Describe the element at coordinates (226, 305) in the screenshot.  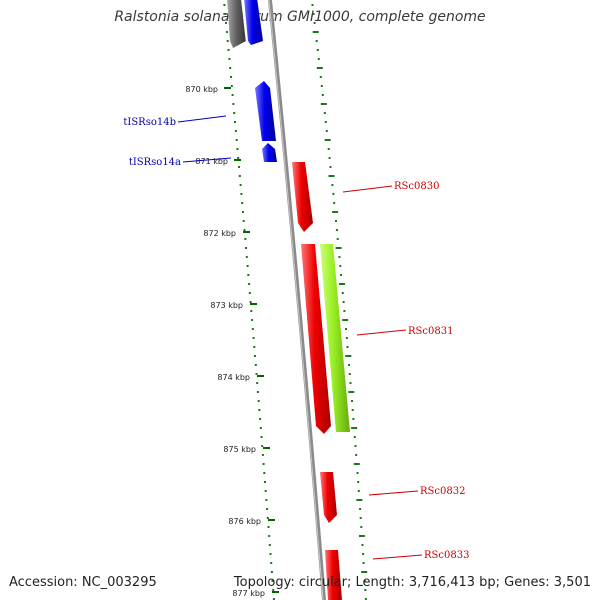
I see `tick-label-873: 873 kbp` at that location.